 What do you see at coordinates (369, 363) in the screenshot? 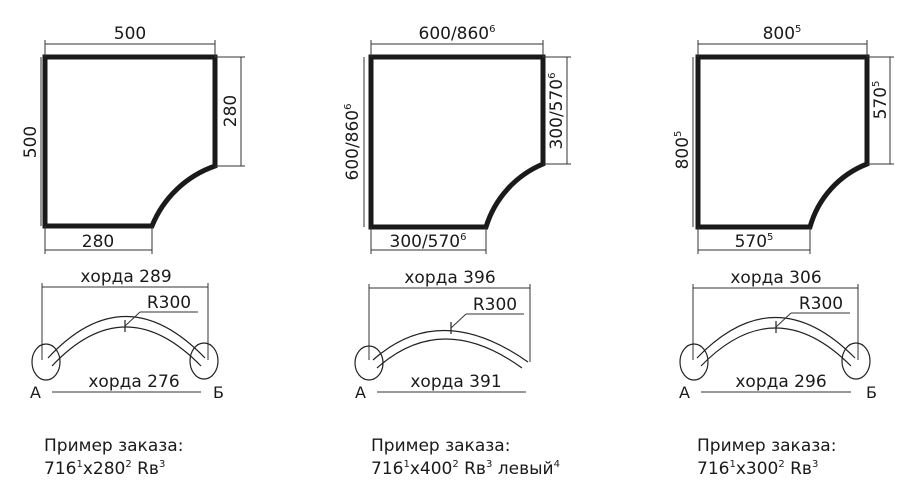
I see `panel-2-end-a-marker` at bounding box center [369, 363].